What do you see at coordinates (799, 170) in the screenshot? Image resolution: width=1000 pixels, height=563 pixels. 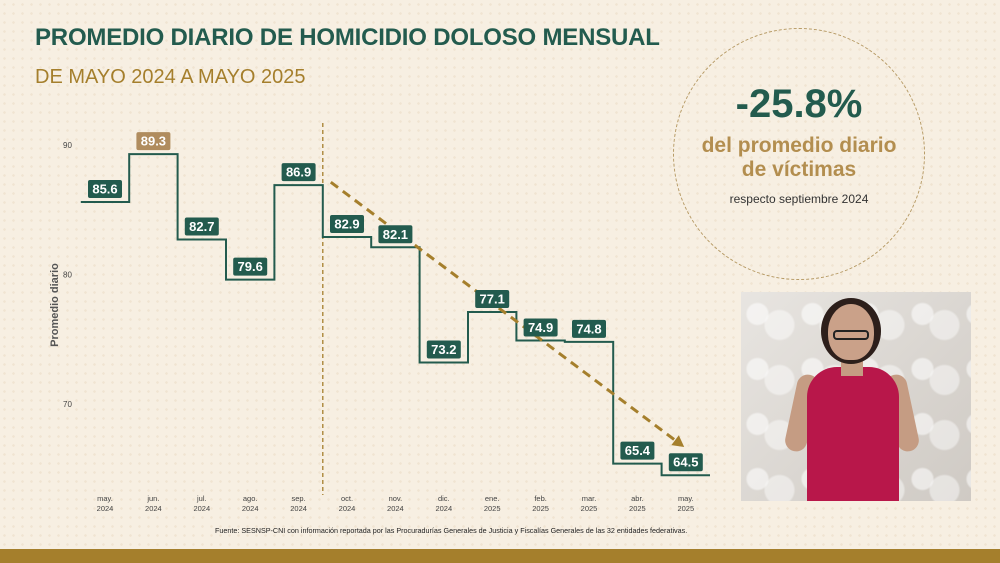 I see `highlight-line-2: de víctimas` at bounding box center [799, 170].